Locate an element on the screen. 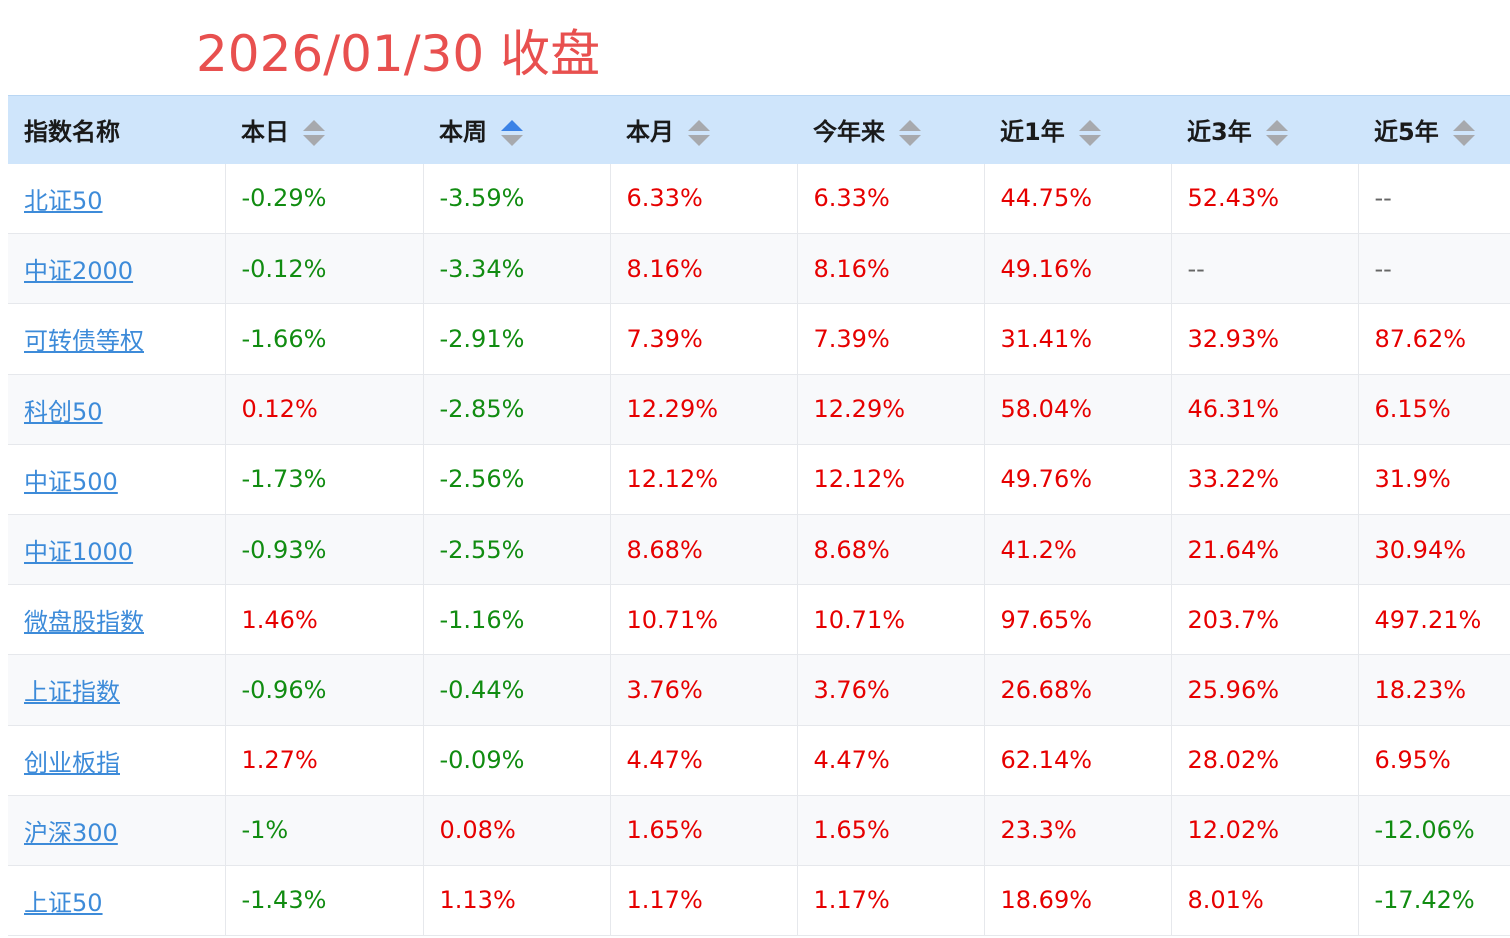 This screenshot has width=1510, height=938. return-value-cell: 28.02% is located at coordinates (1265, 760).